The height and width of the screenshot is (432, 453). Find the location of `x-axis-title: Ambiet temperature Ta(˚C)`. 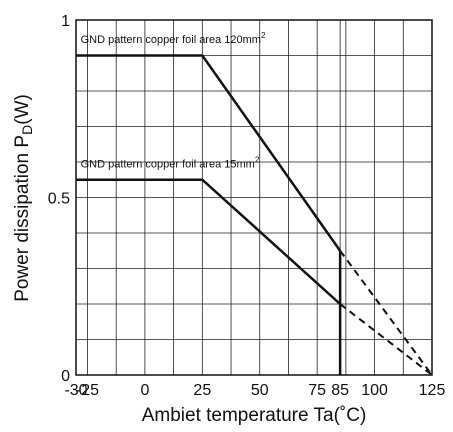

x-axis-title: Ambiet temperature Ta(˚C) is located at coordinates (254, 415).